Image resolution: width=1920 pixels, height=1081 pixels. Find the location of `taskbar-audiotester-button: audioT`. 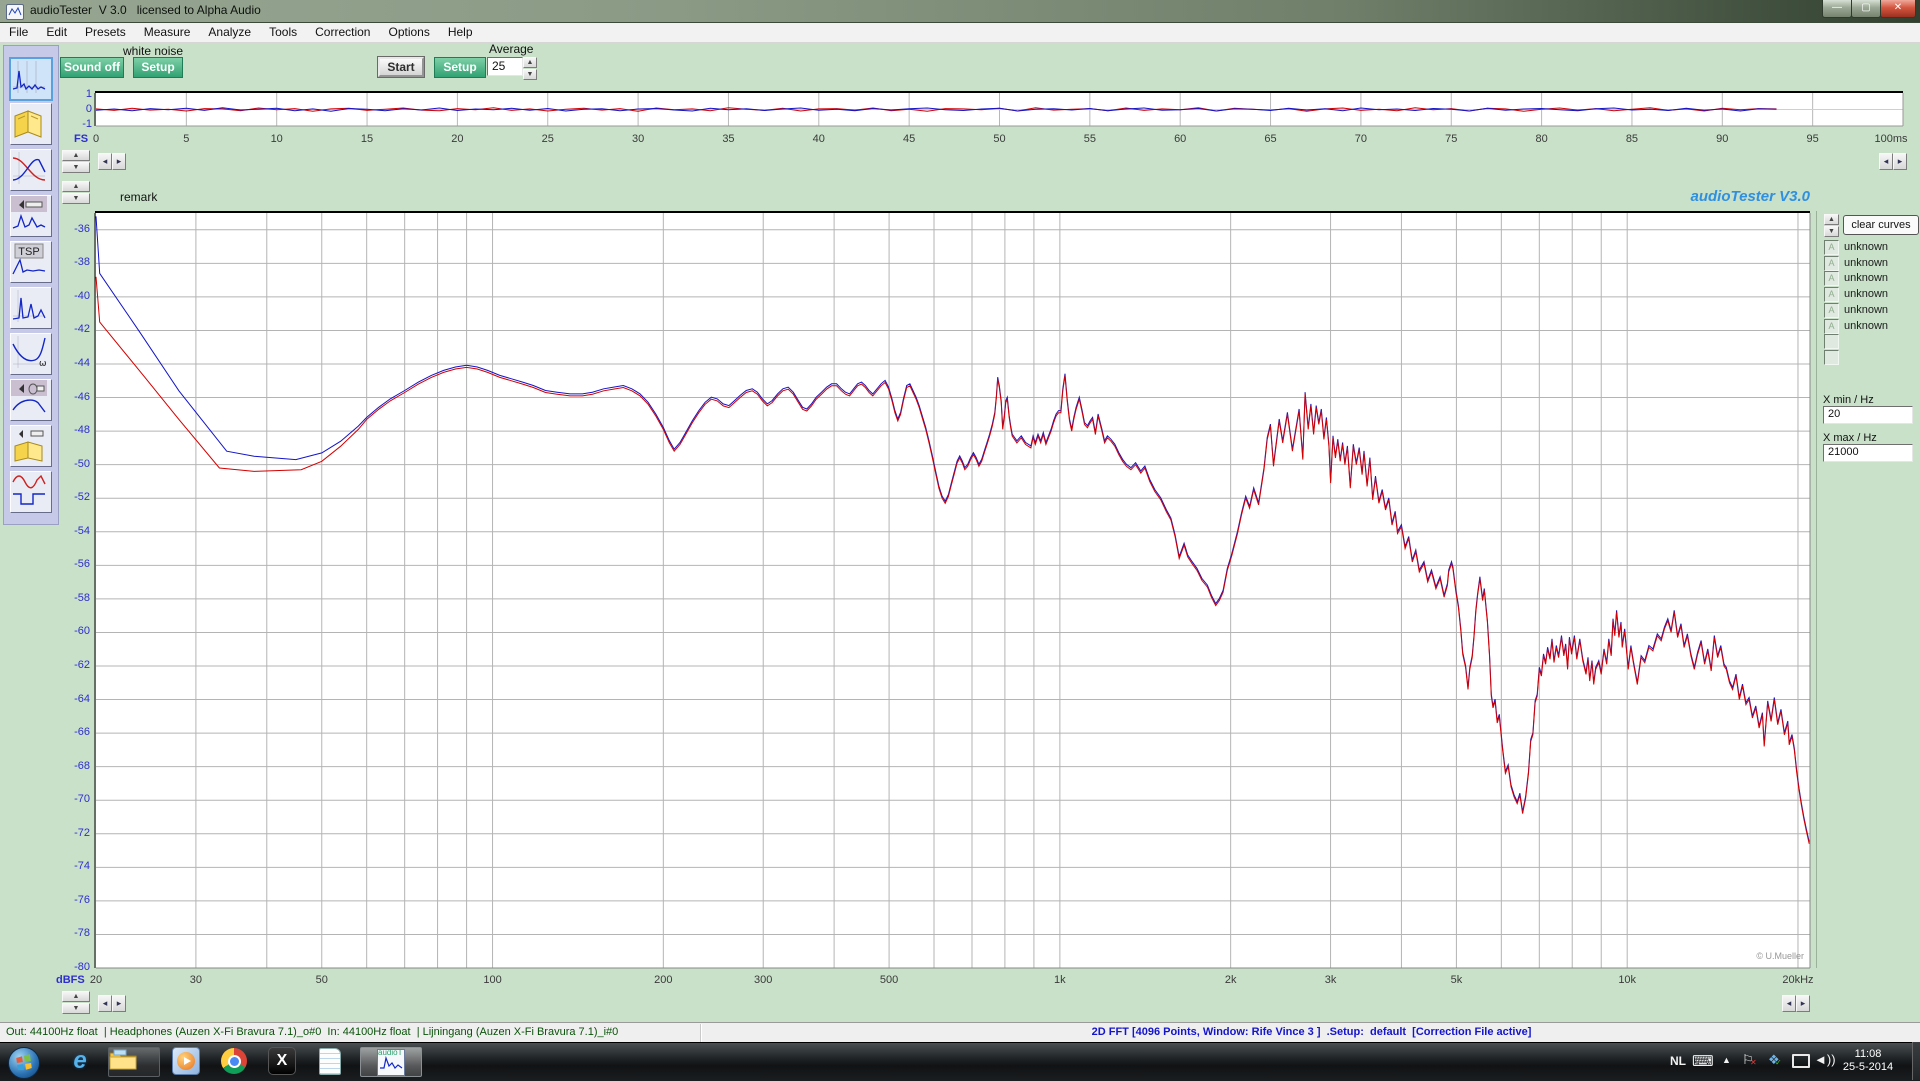

taskbar-audiotester-button: audioT is located at coordinates (391, 1062).